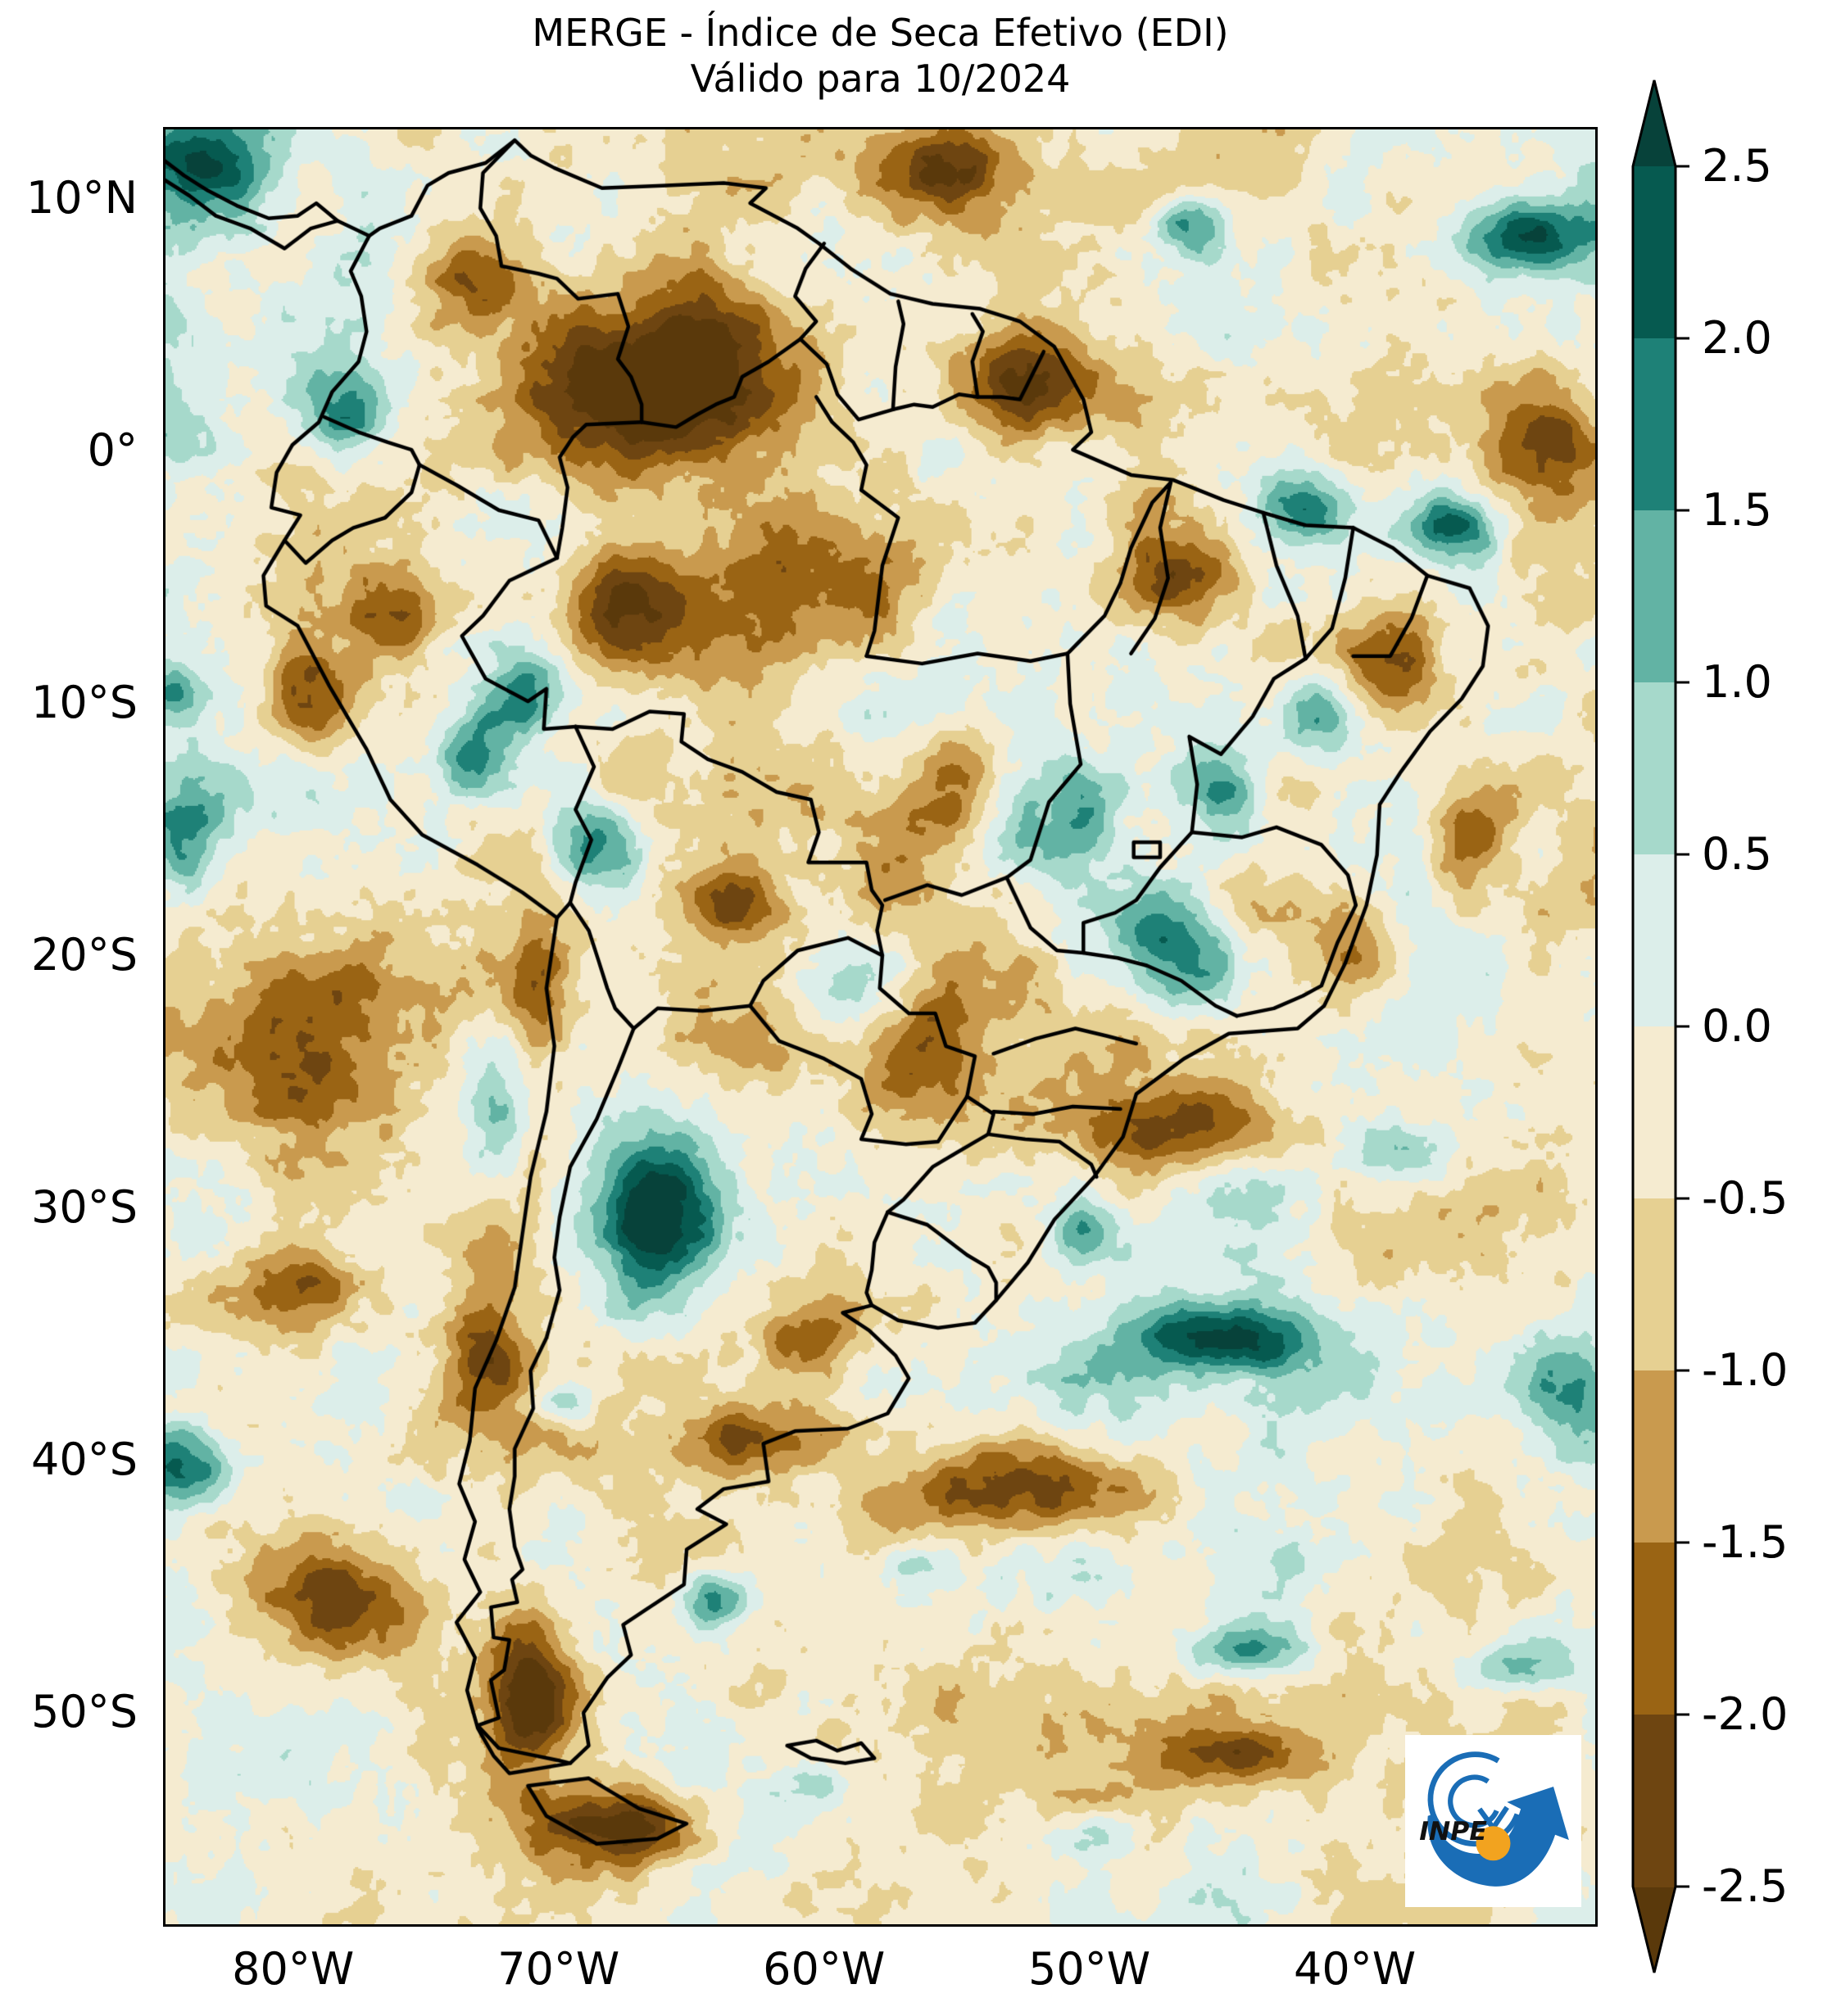 This screenshot has height=2016, width=1823. I want to click on colorbar-tick-label: -2.0, so click(1745, 1714).